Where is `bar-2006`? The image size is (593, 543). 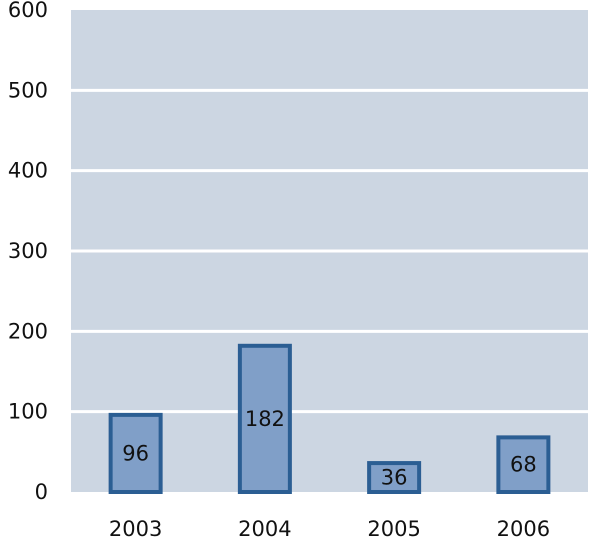
bar-2006 is located at coordinates (523, 464).